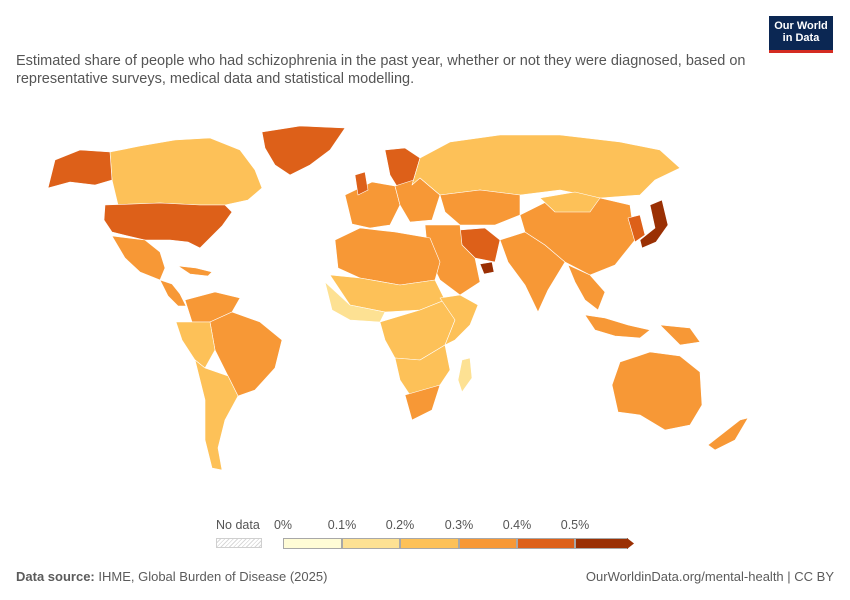 The image size is (850, 600). I want to click on legend-arrow-icon, so click(630, 543).